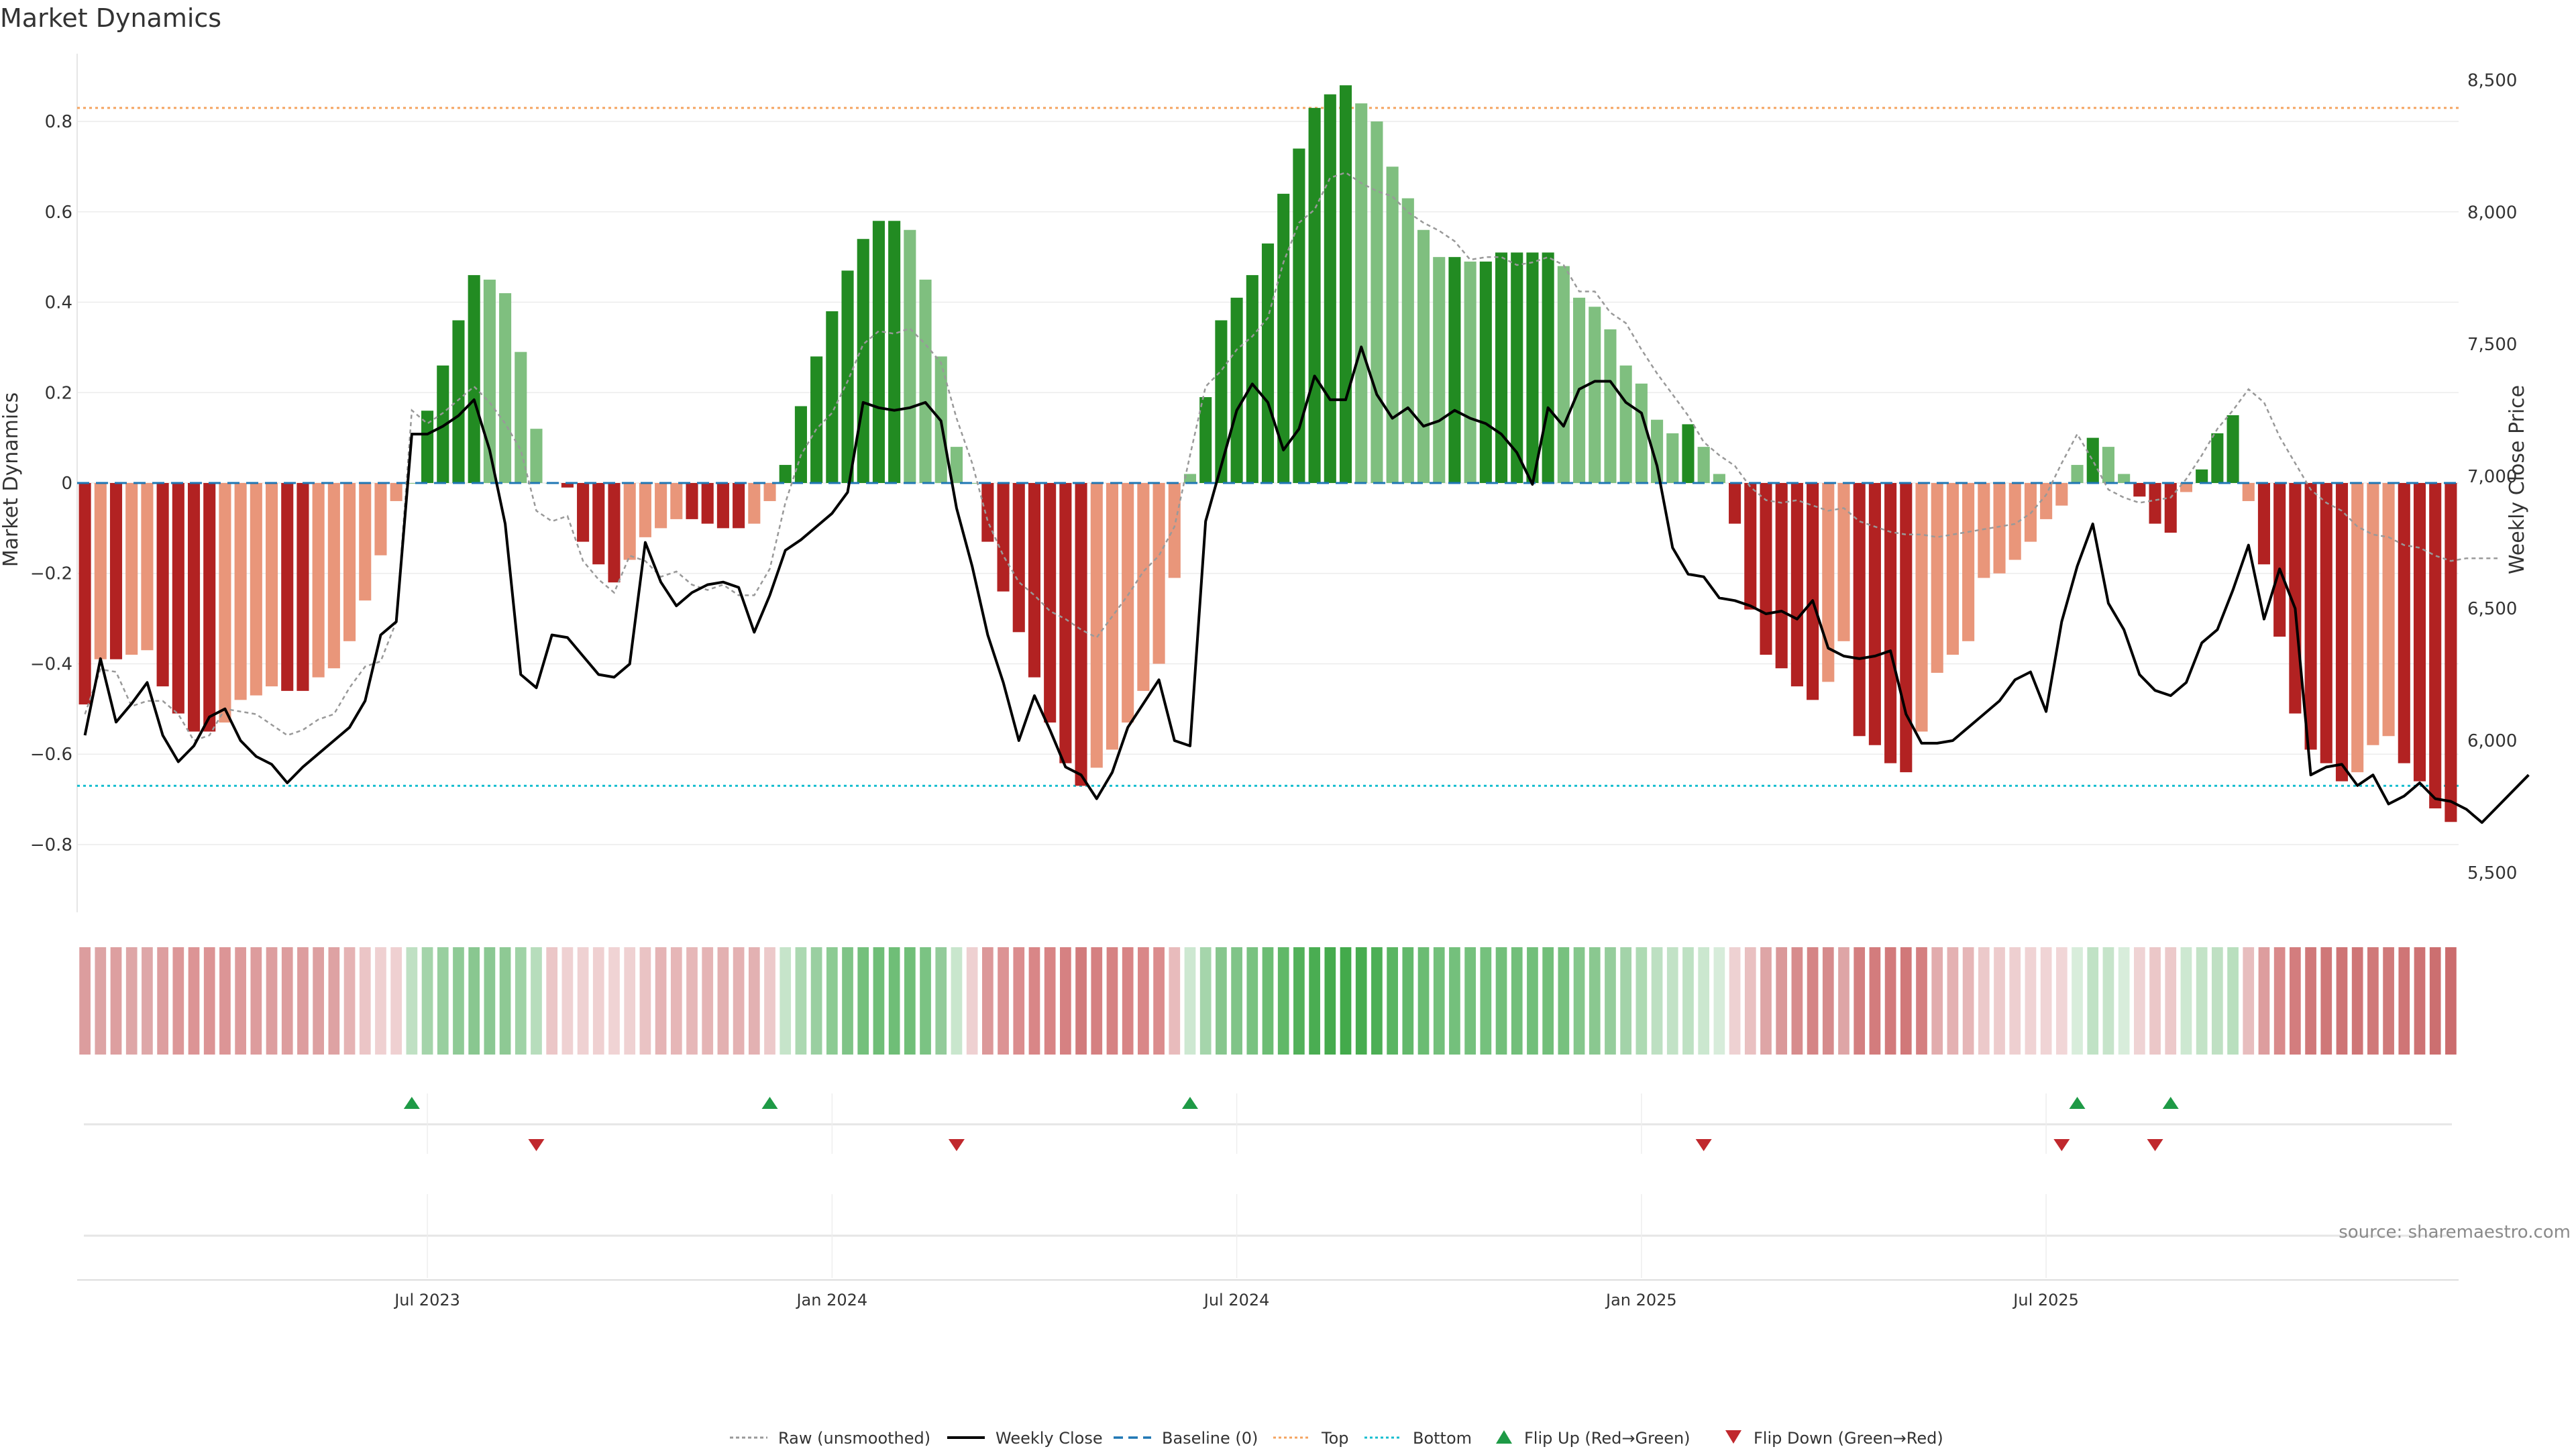 This screenshot has width=2576, height=1449. Describe the element at coordinates (51, 755) in the screenshot. I see `left-tick-label: −0.6` at that location.